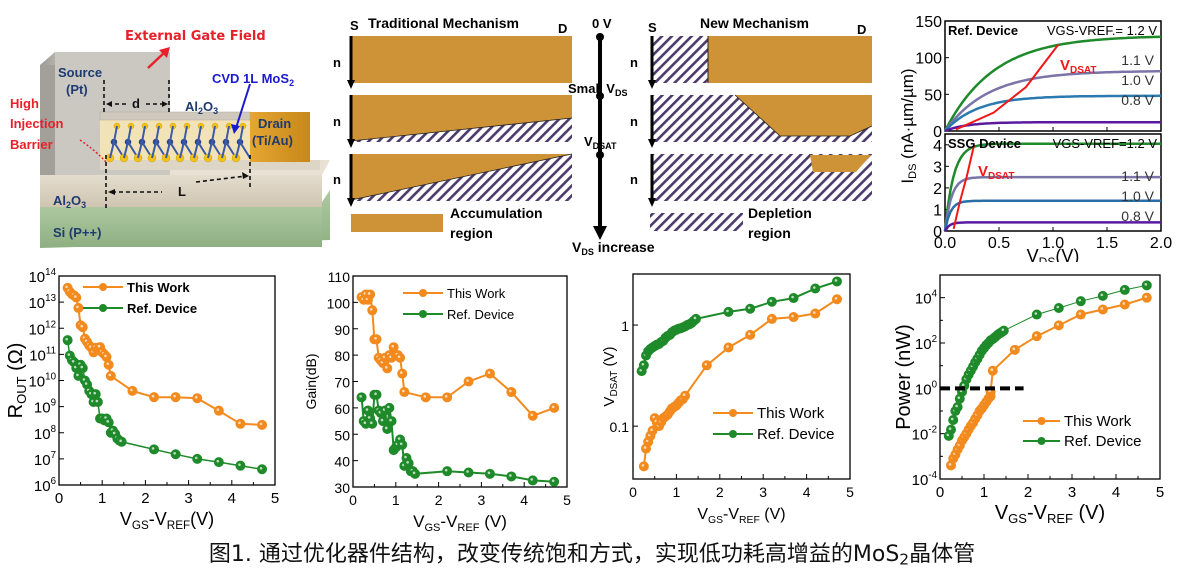  I want to click on mos2-lattice, so click(178, 142).